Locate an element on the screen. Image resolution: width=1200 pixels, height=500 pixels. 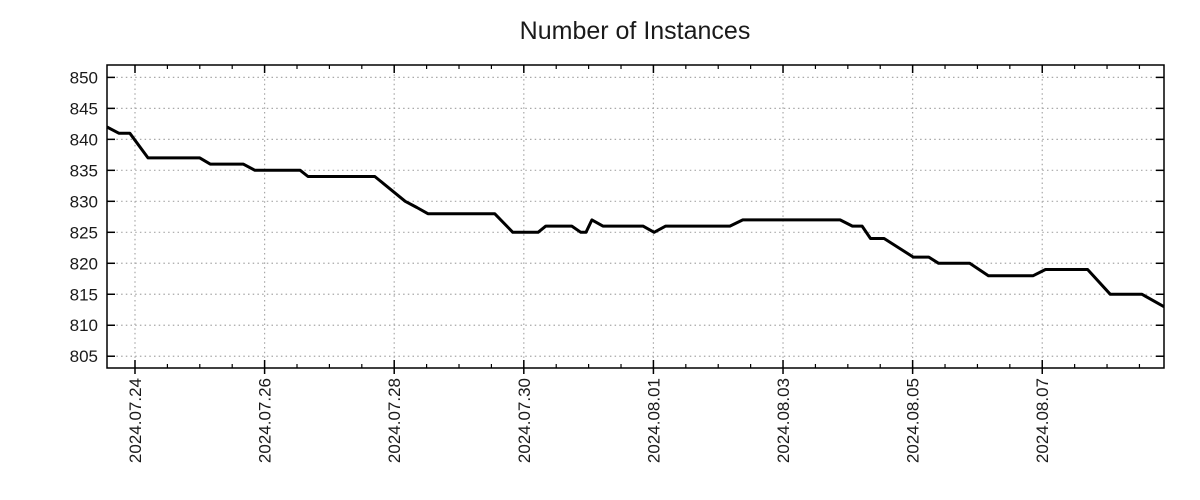
x-tick-label: 2024.07.24 is located at coordinates (135, 420).